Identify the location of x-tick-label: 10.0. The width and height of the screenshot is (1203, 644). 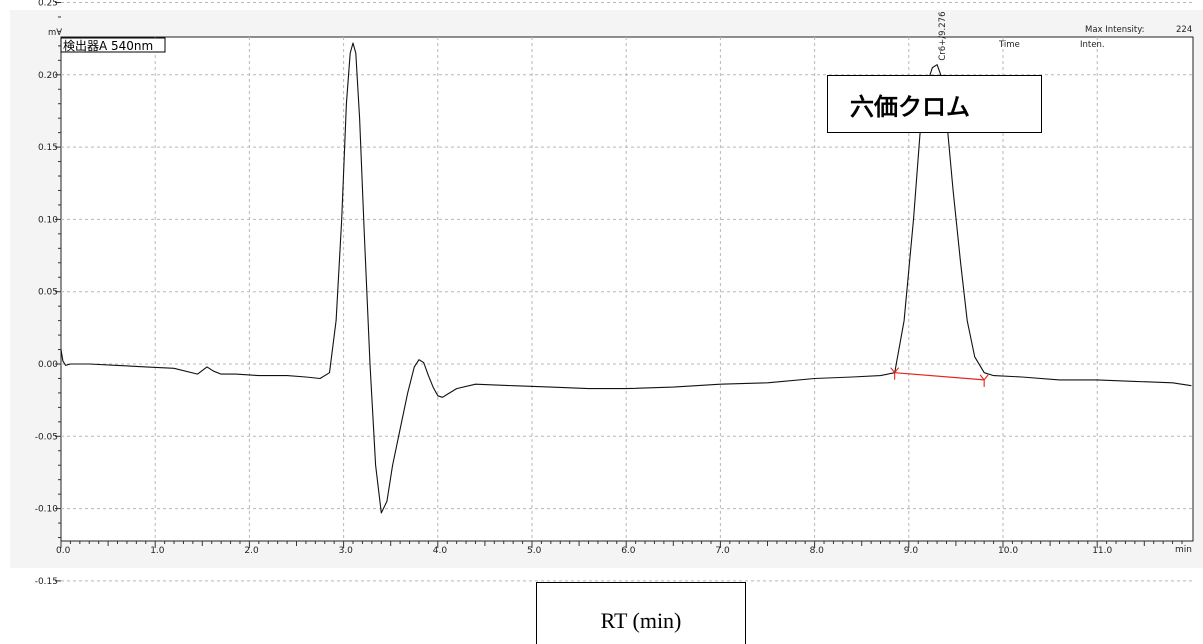
(1008, 551).